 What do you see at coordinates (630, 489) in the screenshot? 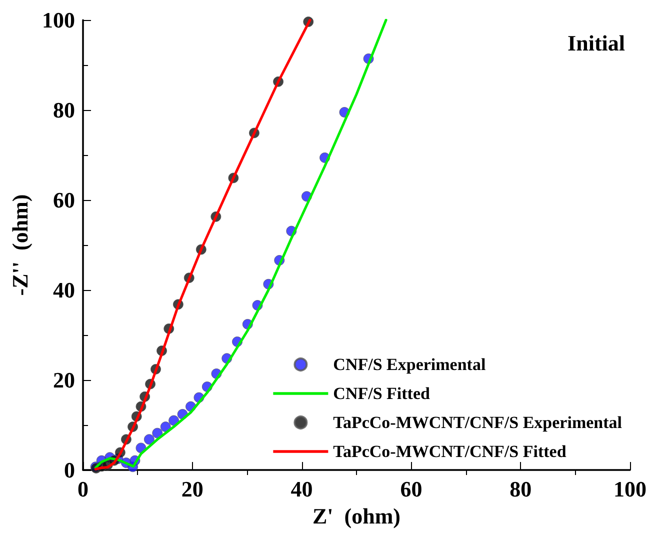
I see `x-tick-label: 100` at bounding box center [630, 489].